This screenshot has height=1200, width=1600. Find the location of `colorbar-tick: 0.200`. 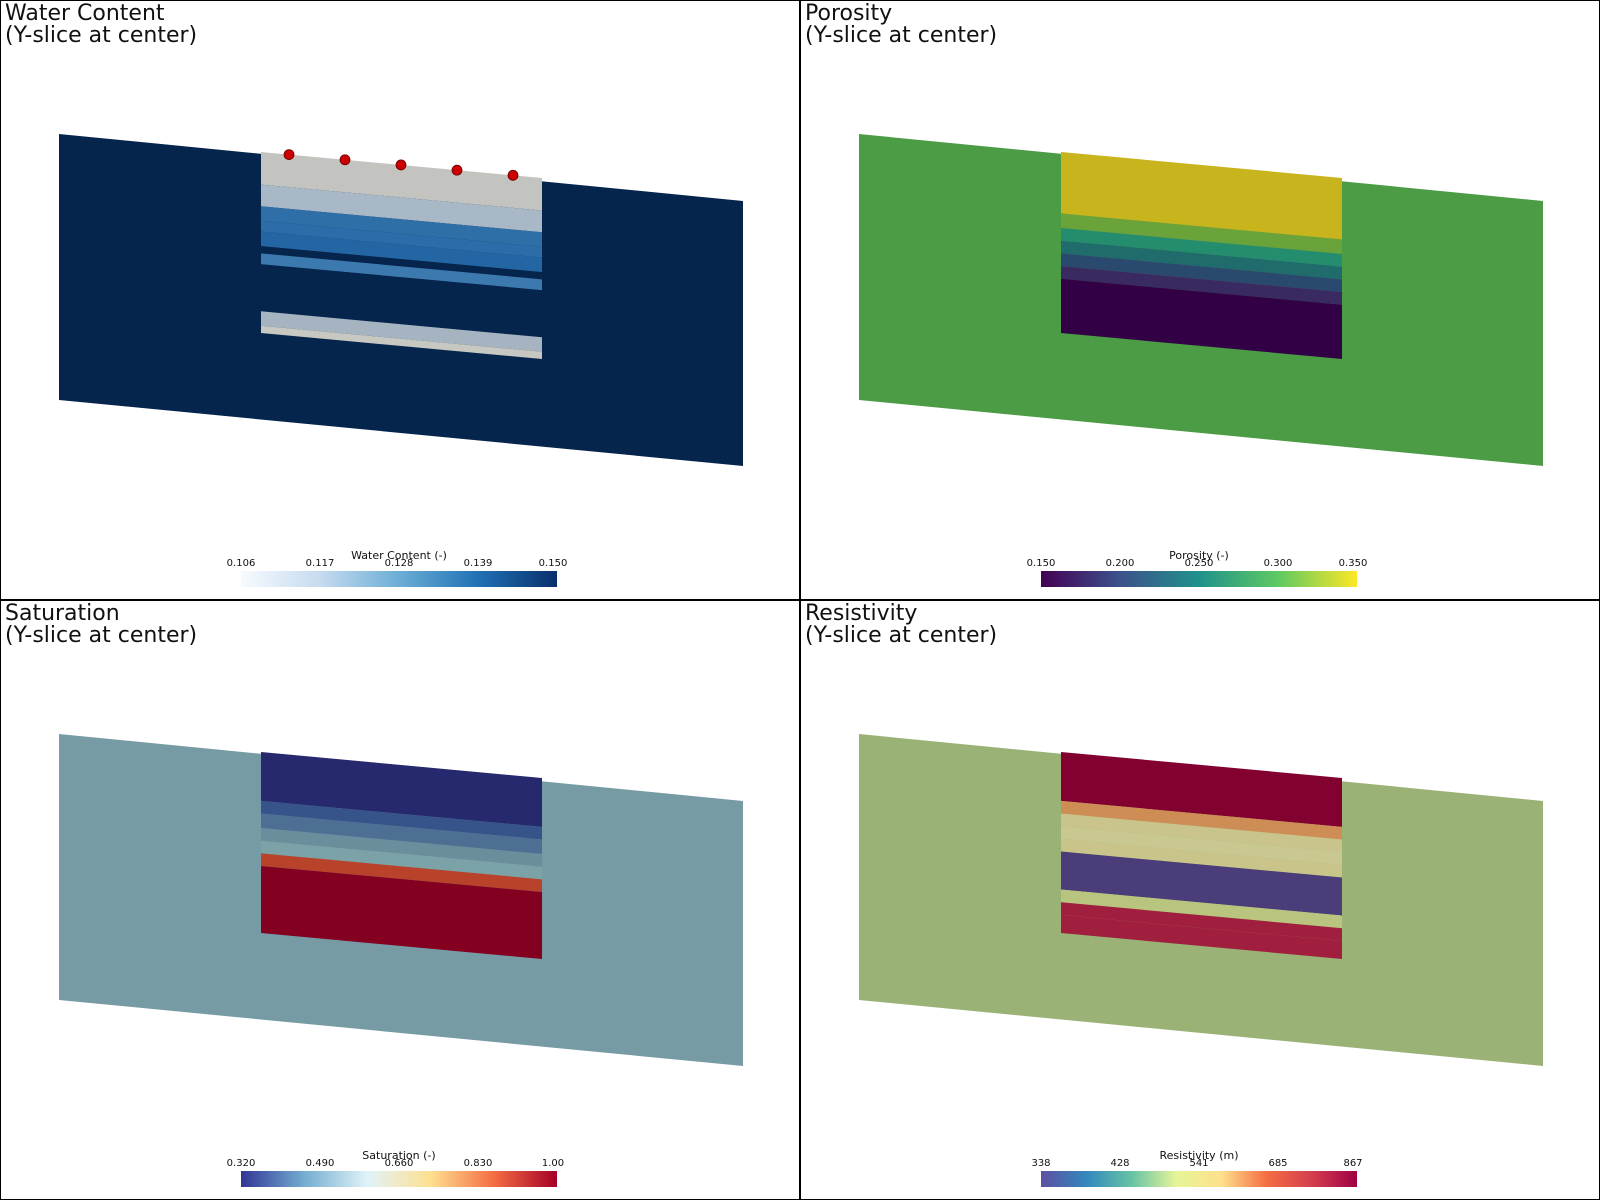

colorbar-tick: 0.200 is located at coordinates (1120, 563).